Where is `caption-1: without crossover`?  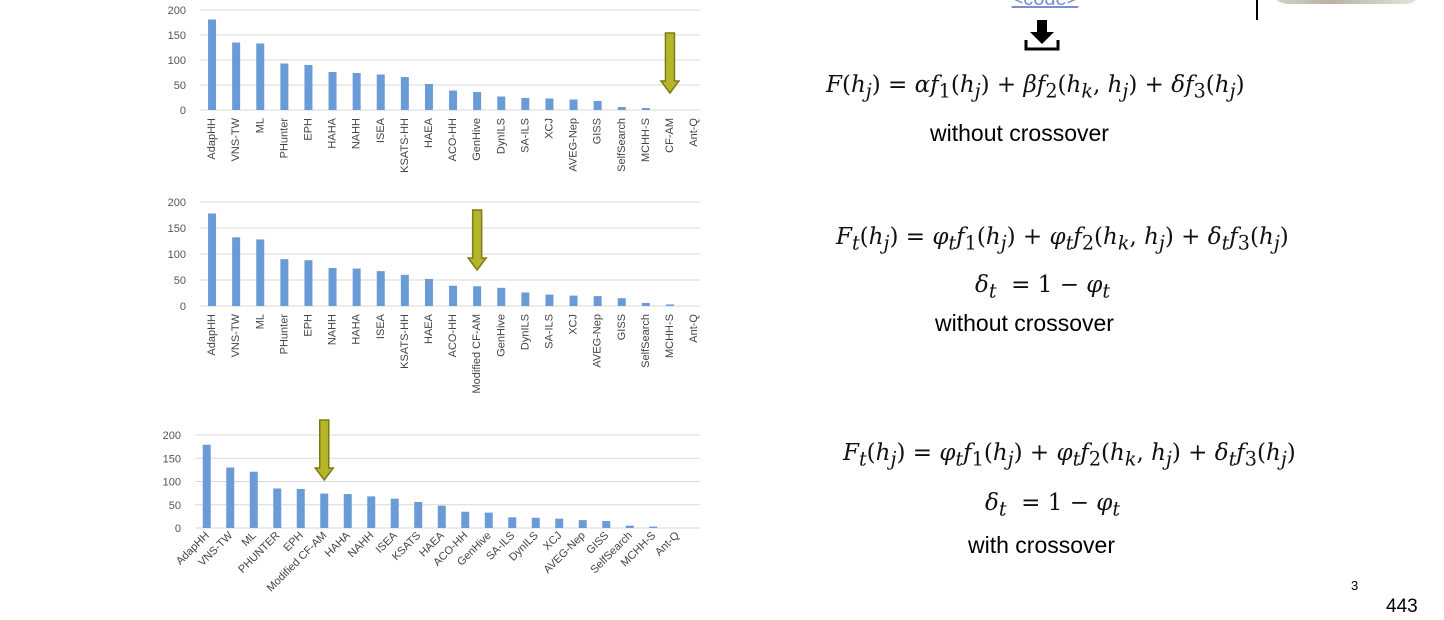
caption-1: without crossover is located at coordinates (1019, 133).